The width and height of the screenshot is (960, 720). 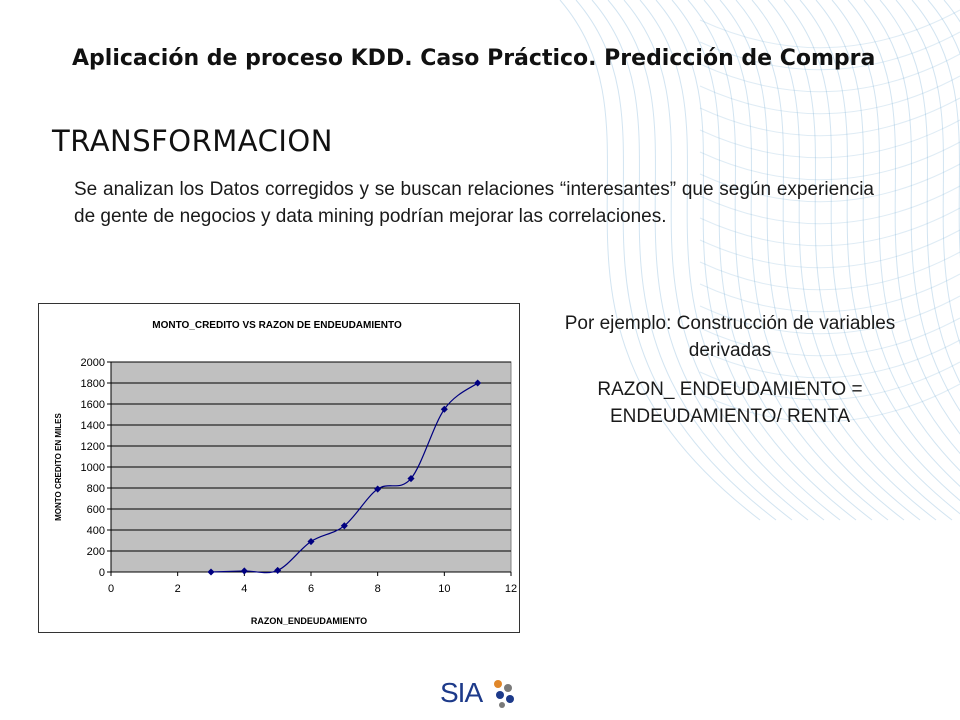 What do you see at coordinates (93, 384) in the screenshot?
I see `y-tick-label: 1800` at bounding box center [93, 384].